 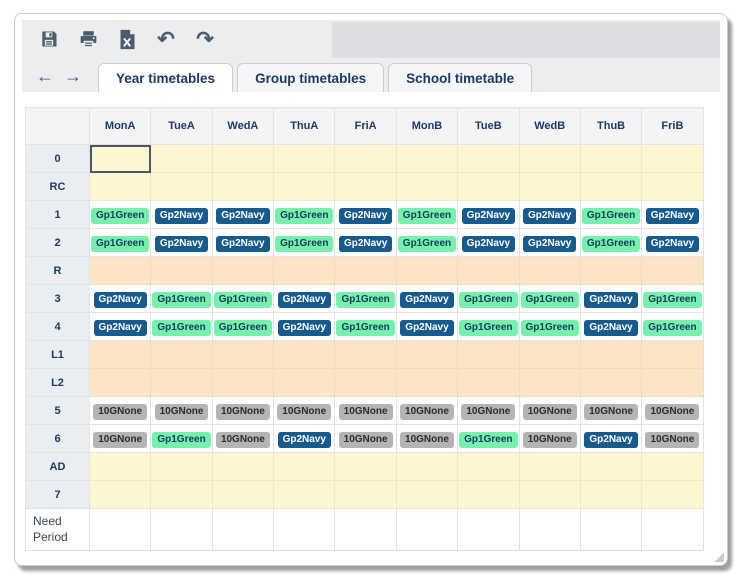 I want to click on back-arrow-icon: ←, so click(x=45, y=76).